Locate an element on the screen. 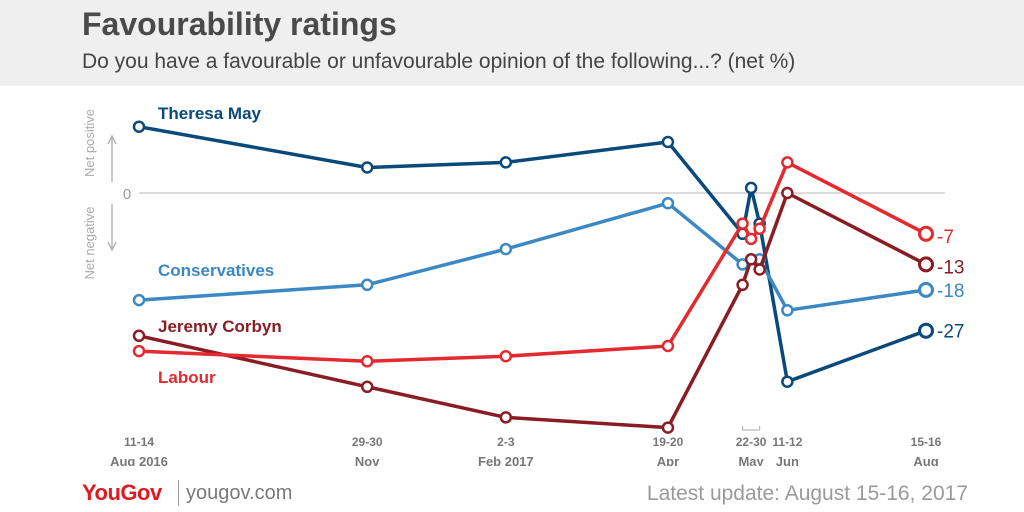 This screenshot has width=1024, height=512. x-tick-sublabel-6: Aug is located at coordinates (925, 460).